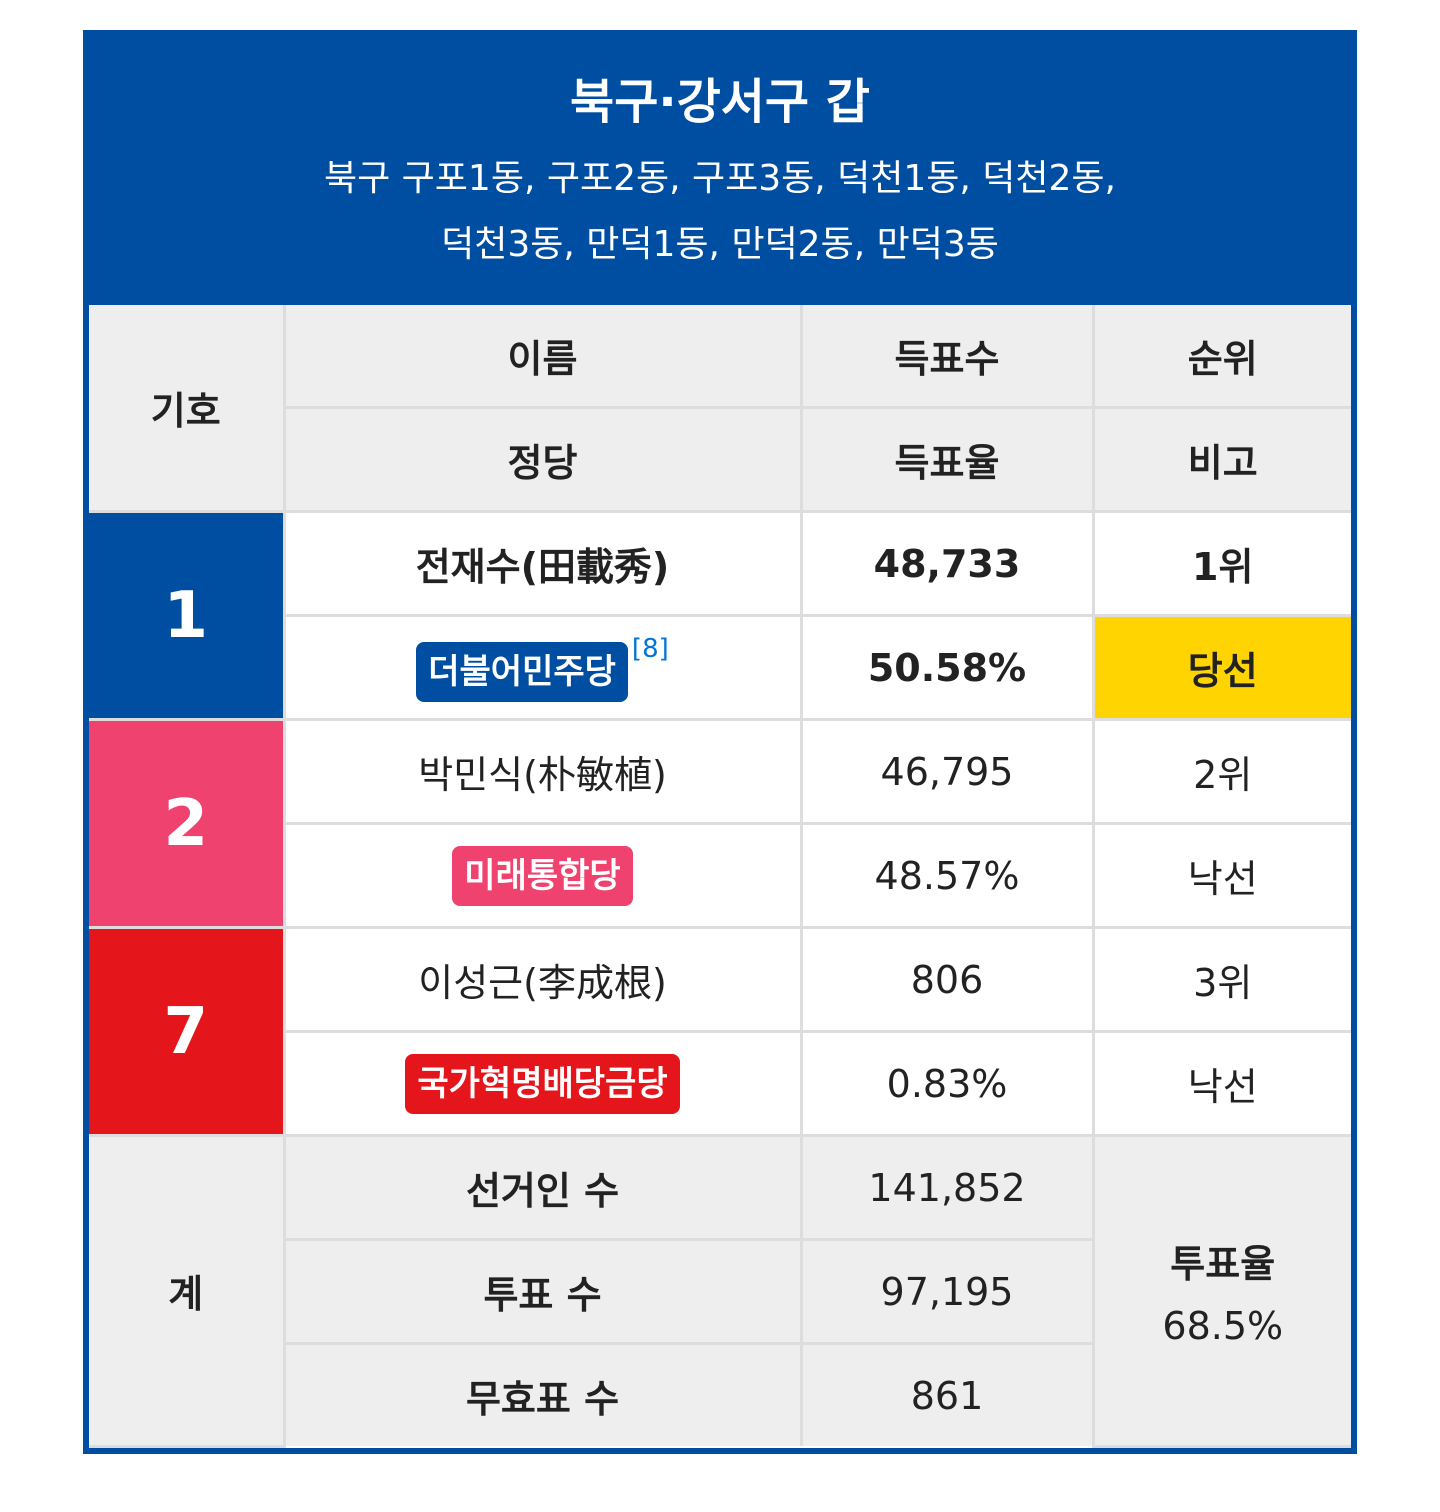 The height and width of the screenshot is (1512, 1440). What do you see at coordinates (542, 1187) in the screenshot?
I see `totals-row-label: 선거인 수` at bounding box center [542, 1187].